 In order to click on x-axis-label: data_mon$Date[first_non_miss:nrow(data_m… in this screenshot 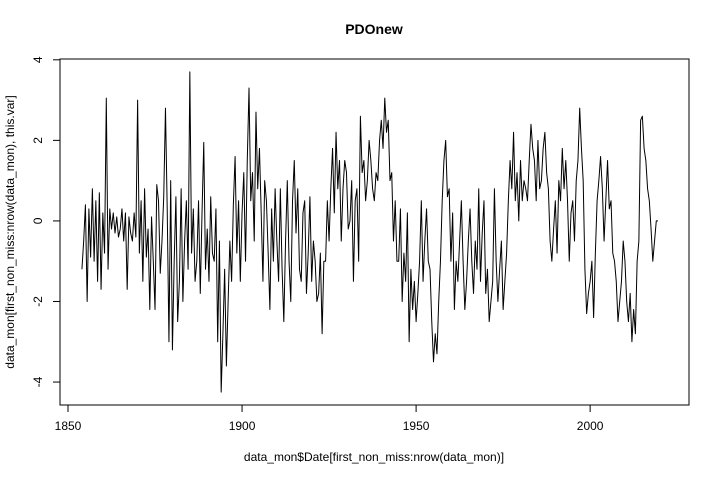, I will do `click(374, 457)`.